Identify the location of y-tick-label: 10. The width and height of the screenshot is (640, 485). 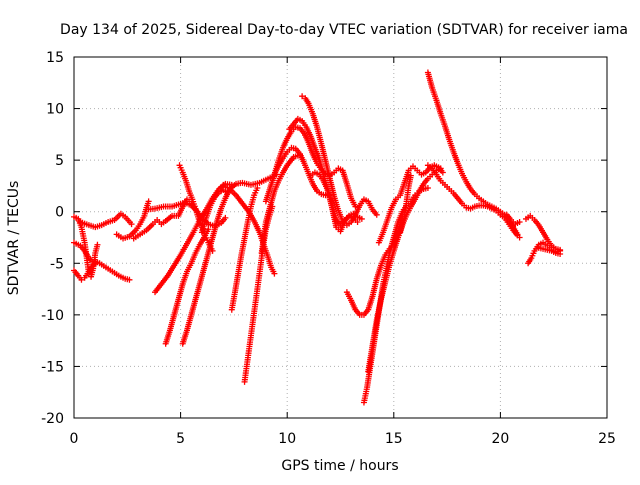
(55, 110).